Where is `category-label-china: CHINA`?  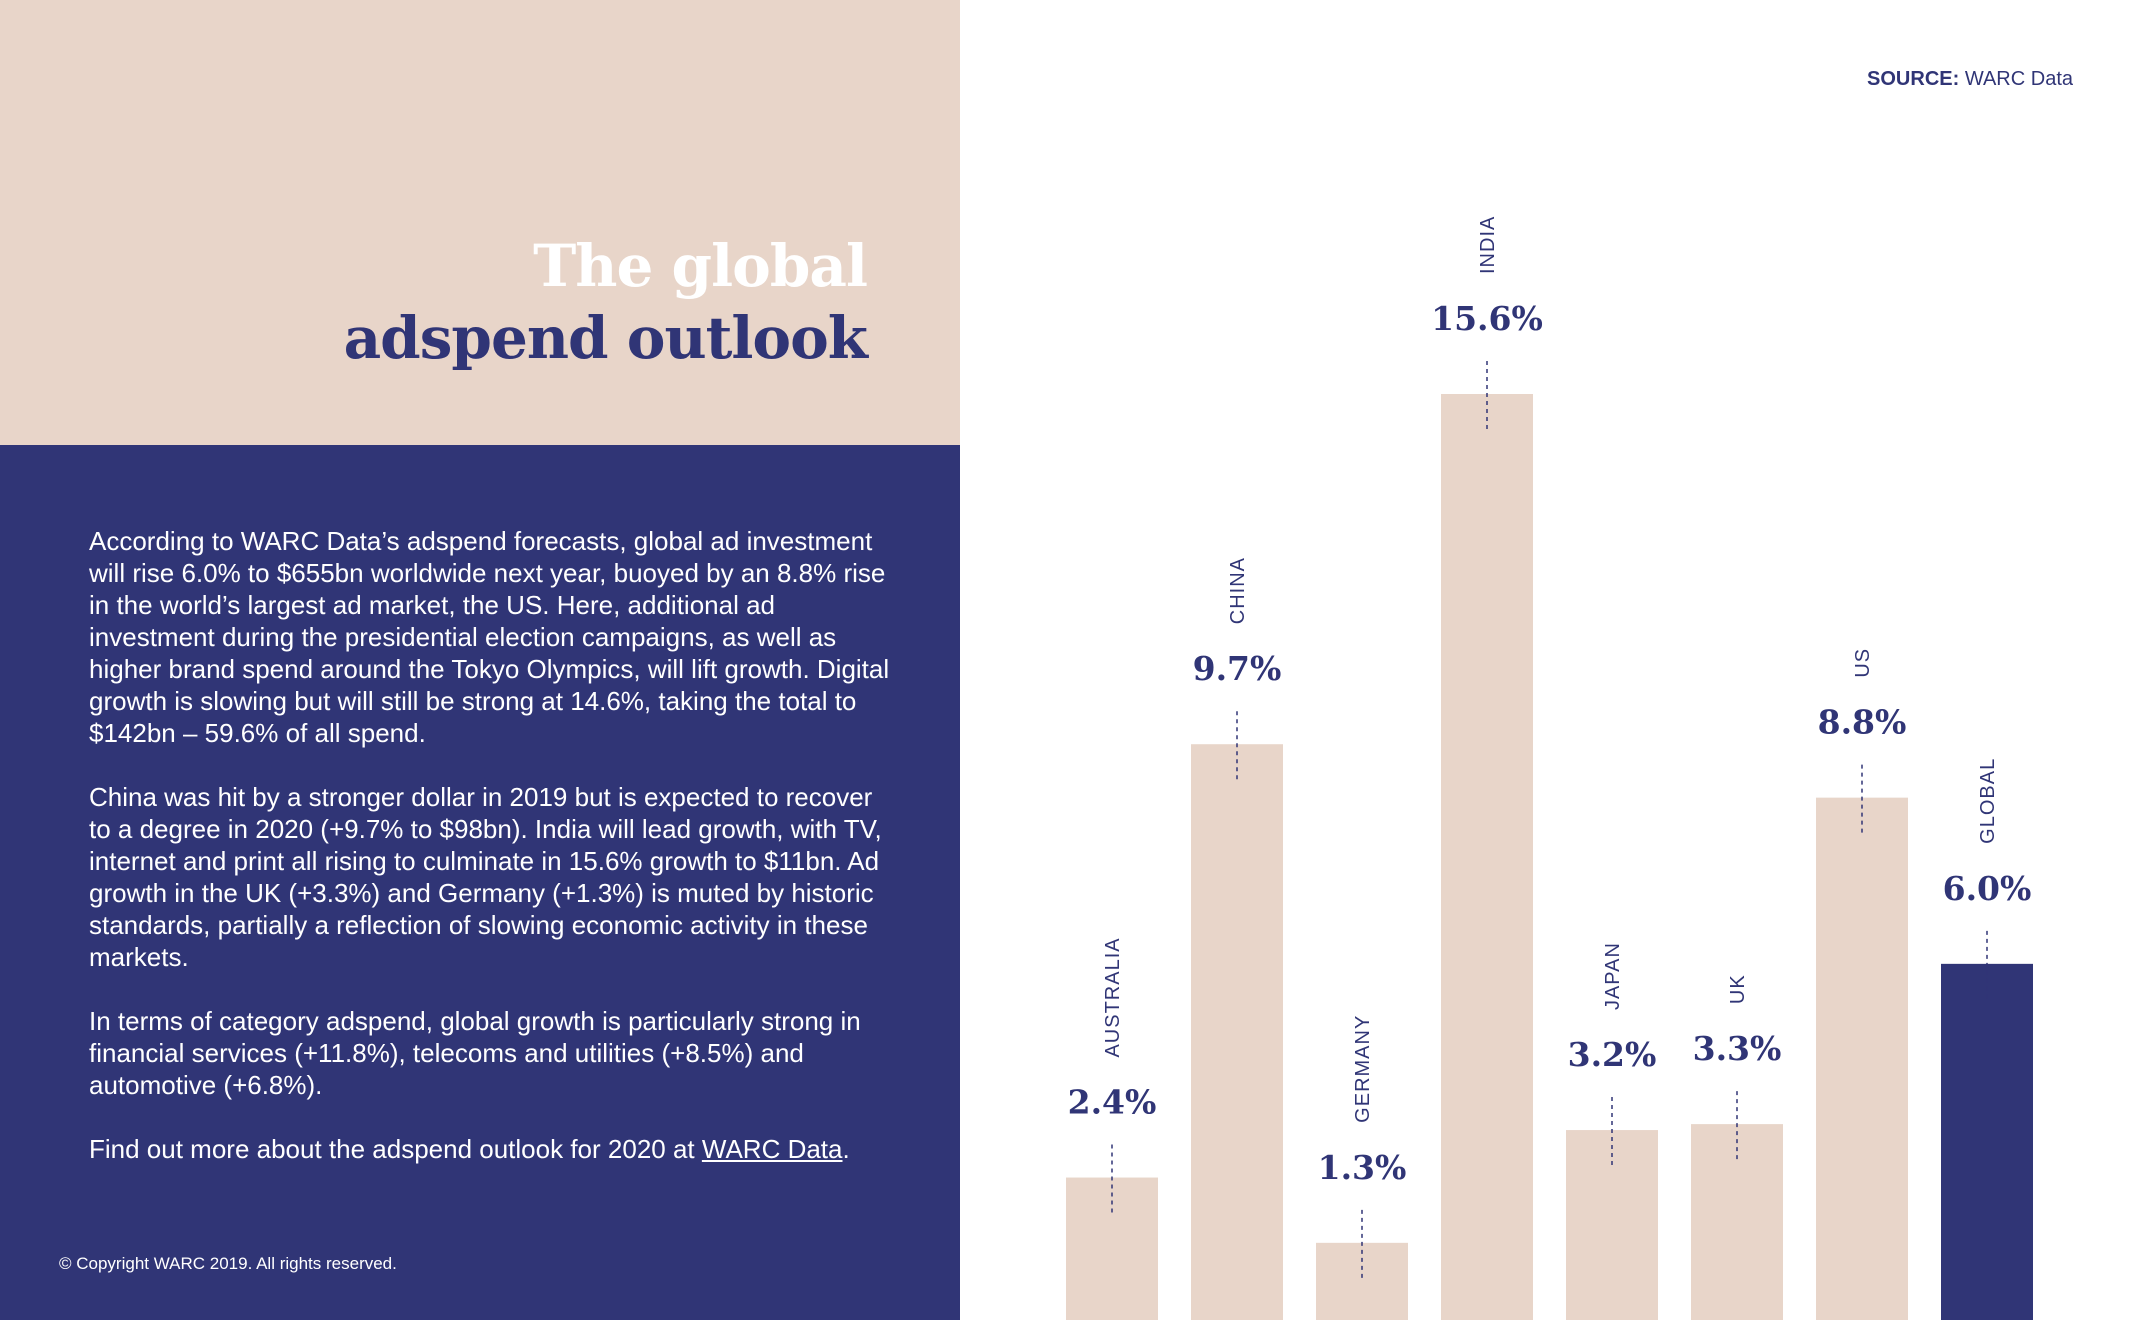
category-label-china: CHINA is located at coordinates (1238, 590).